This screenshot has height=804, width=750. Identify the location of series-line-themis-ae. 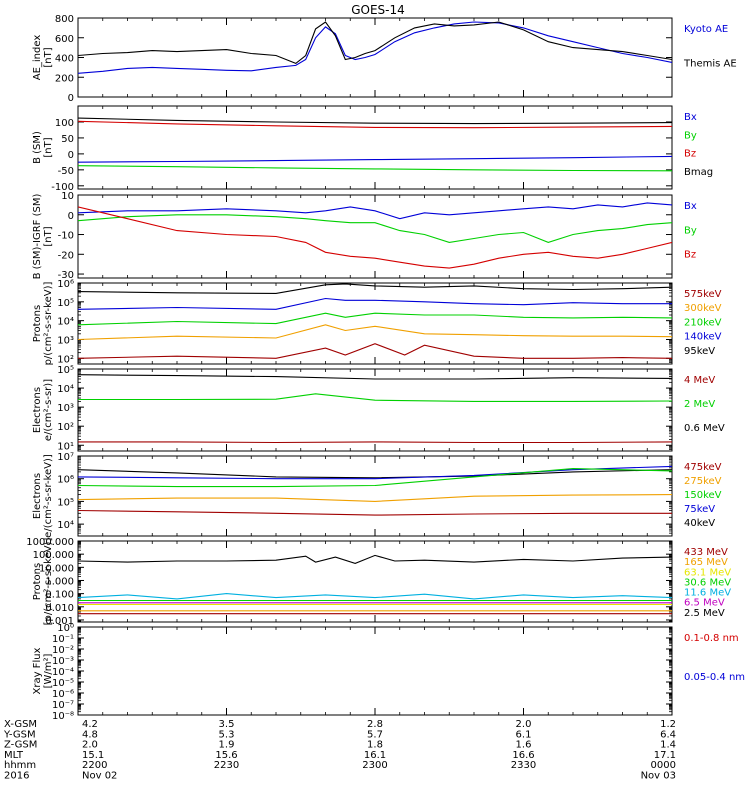
(375, 43).